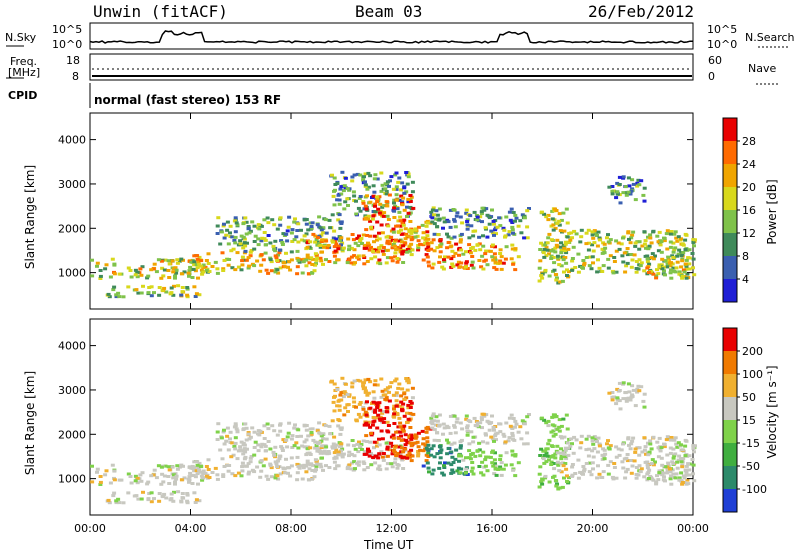 This screenshot has width=800, height=554. I want to click on power-colorbar-label: Power [dB], so click(772, 212).